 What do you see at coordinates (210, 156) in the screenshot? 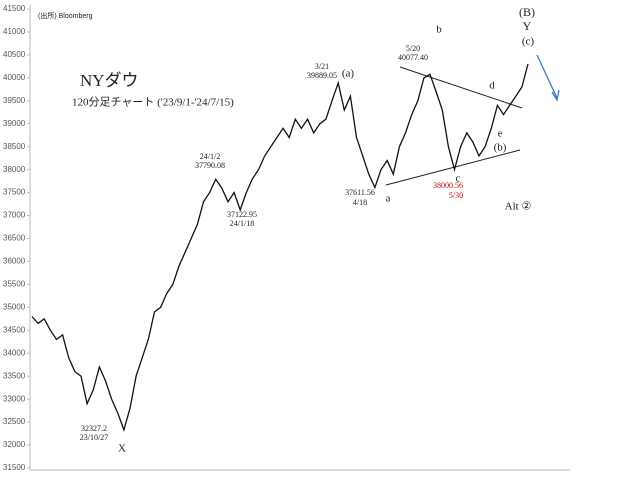
I see `annotation: 24/1/2` at bounding box center [210, 156].